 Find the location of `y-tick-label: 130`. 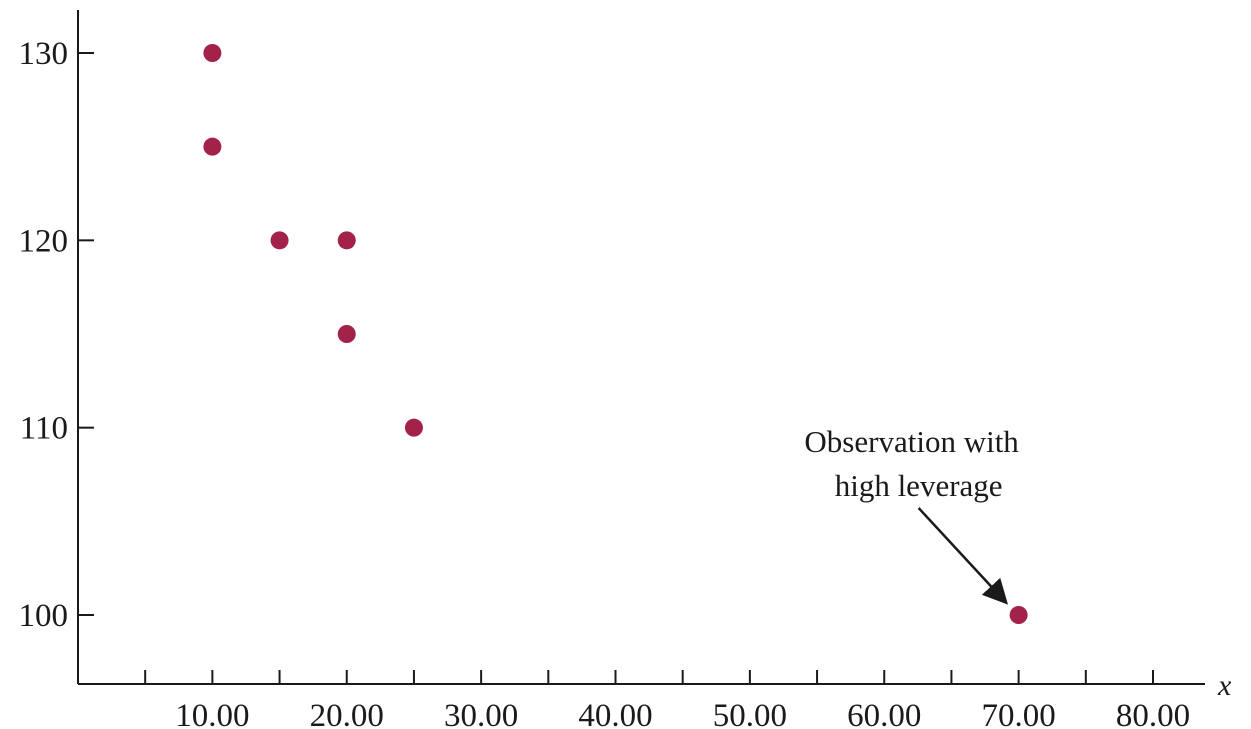

y-tick-label: 130 is located at coordinates (44, 54).